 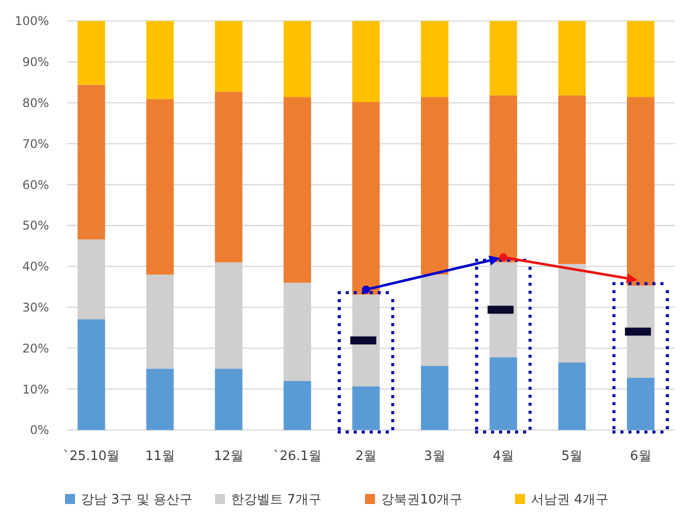 I want to click on y-tick-label: 70%, so click(x=35, y=143).